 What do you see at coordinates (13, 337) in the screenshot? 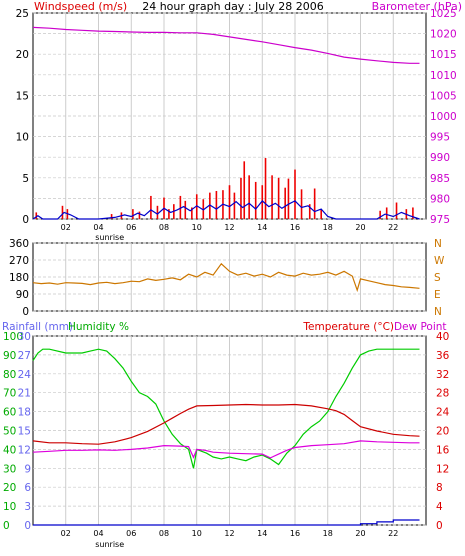
I see `humidity-tick-label: 100` at bounding box center [13, 337].